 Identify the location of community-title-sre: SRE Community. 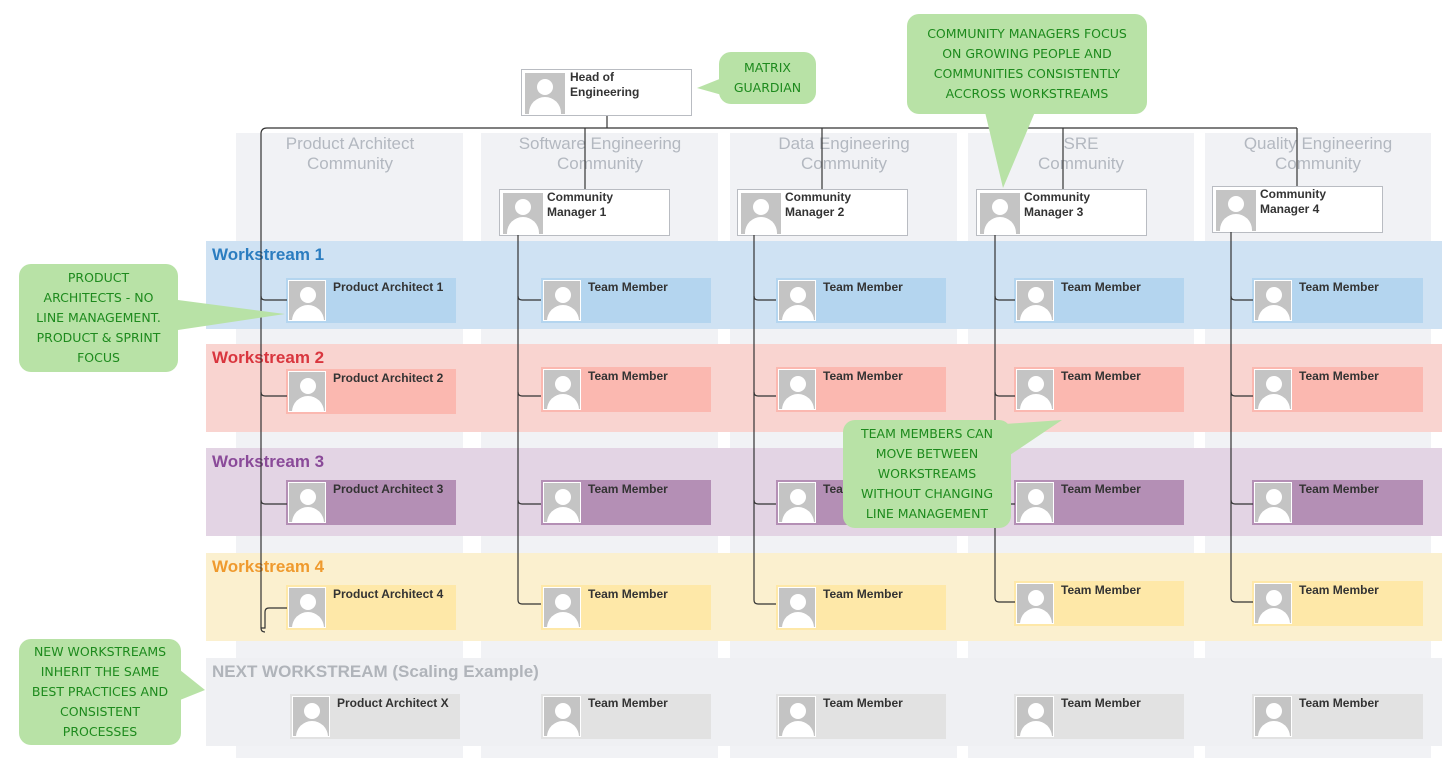
(1081, 153).